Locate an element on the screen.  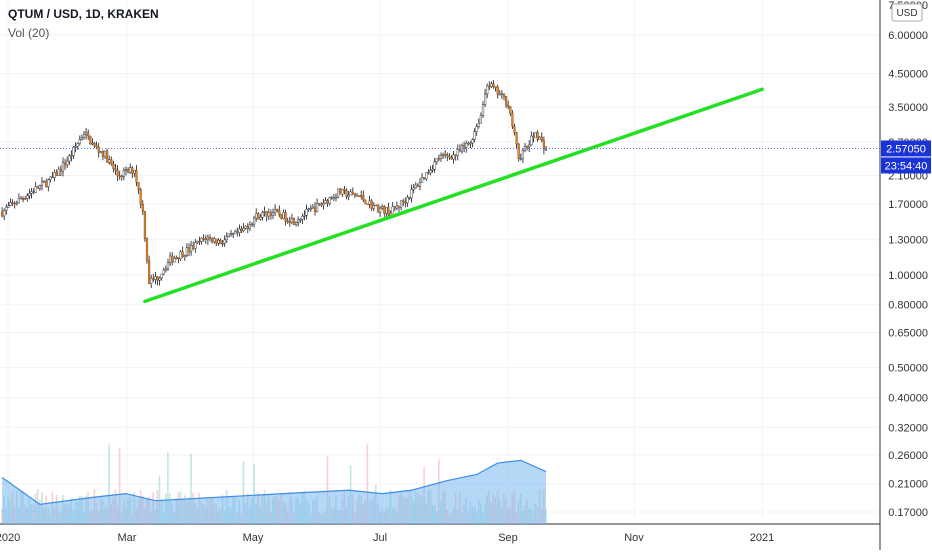
time-tick-label: May is located at coordinates (253, 538).